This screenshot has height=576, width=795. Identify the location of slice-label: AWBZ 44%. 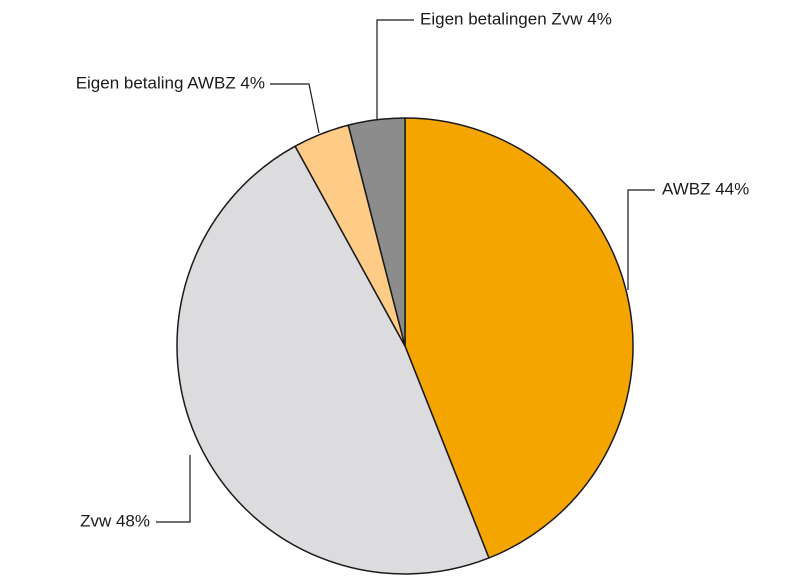
(705, 188).